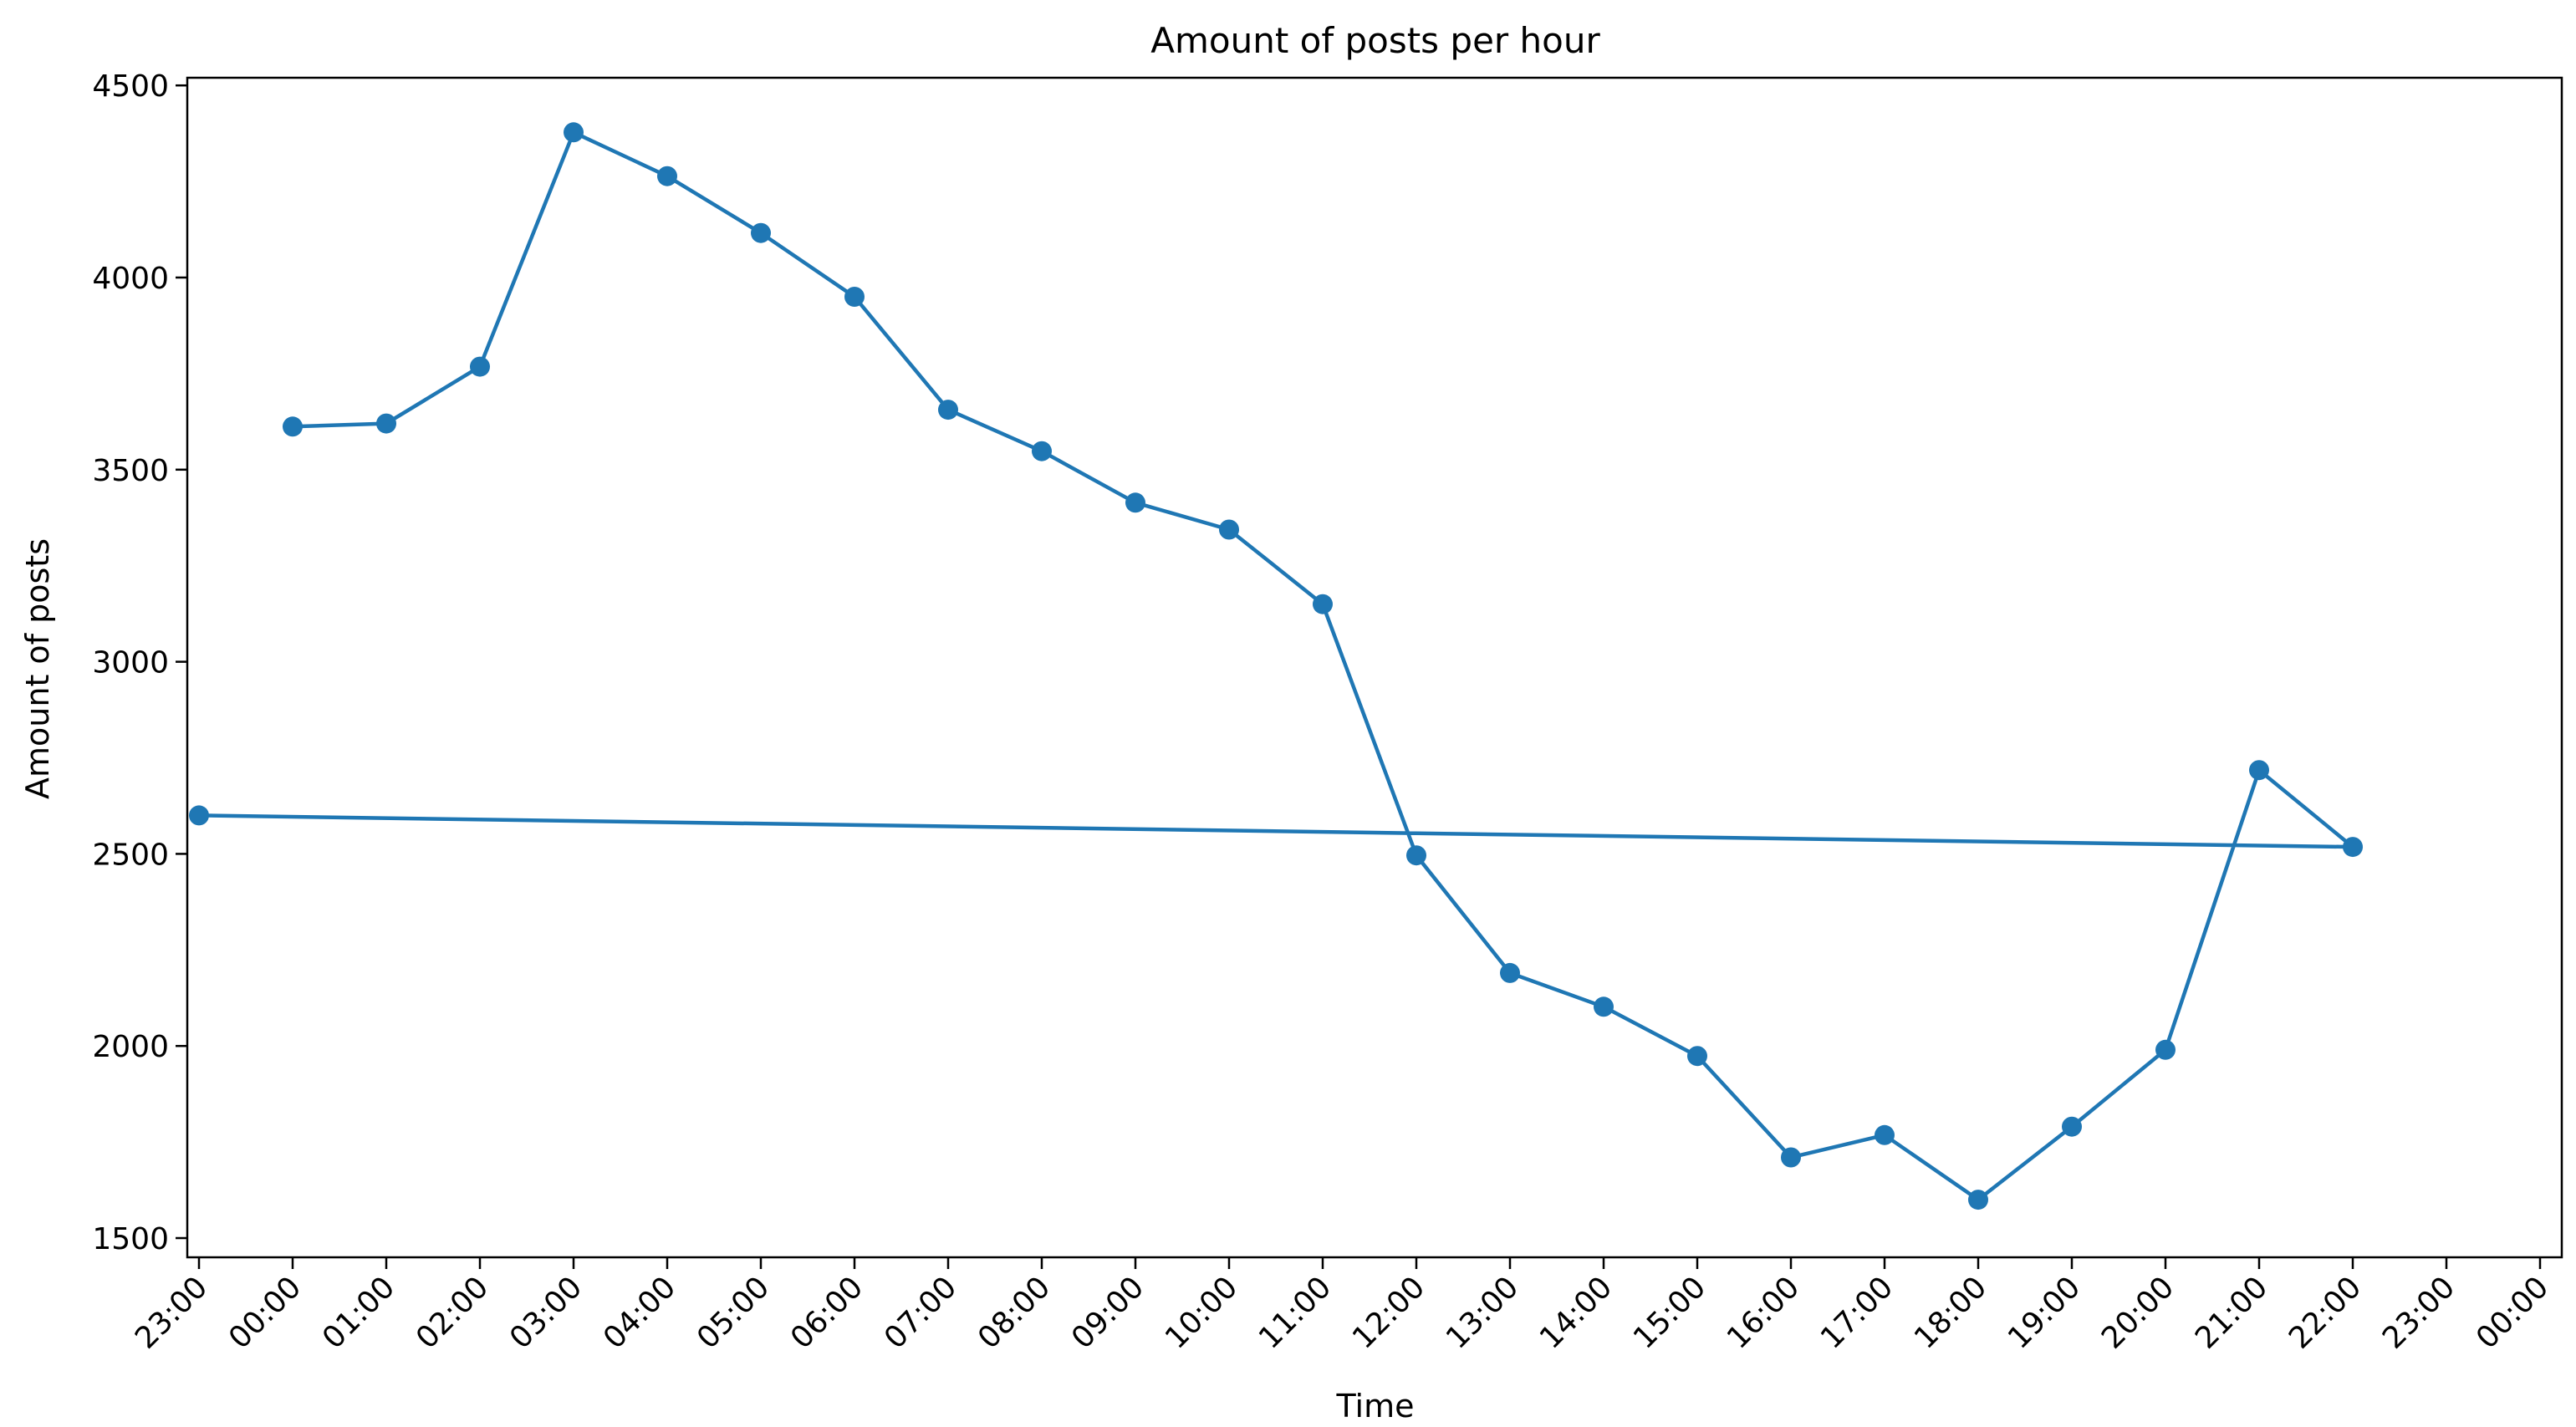  Describe the element at coordinates (130, 855) in the screenshot. I see `y-tick-label: 2500` at that location.